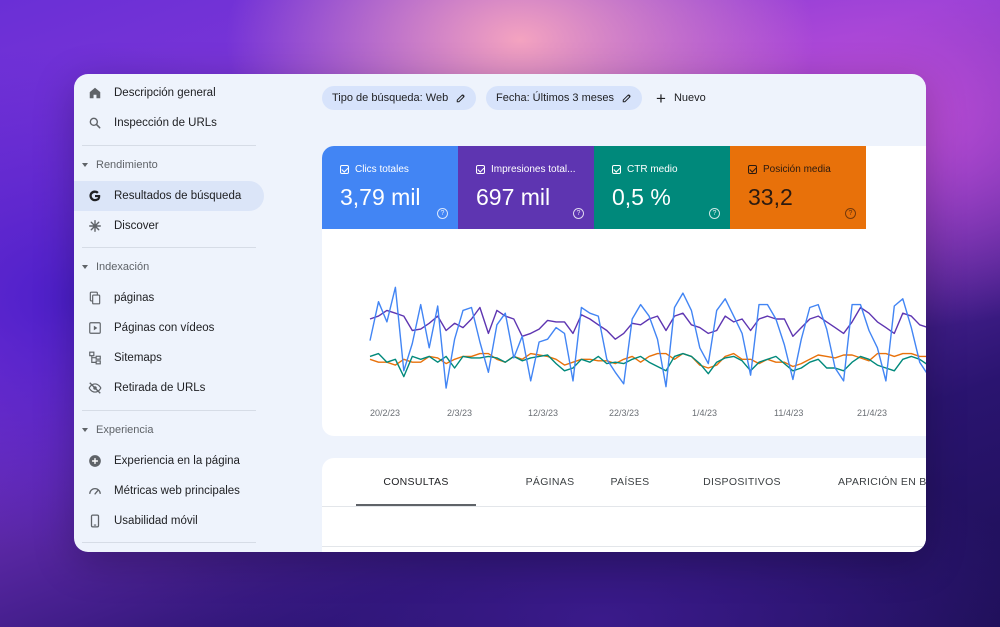  Describe the element at coordinates (543, 413) in the screenshot. I see `x-tick-label: 12/3/23` at that location.